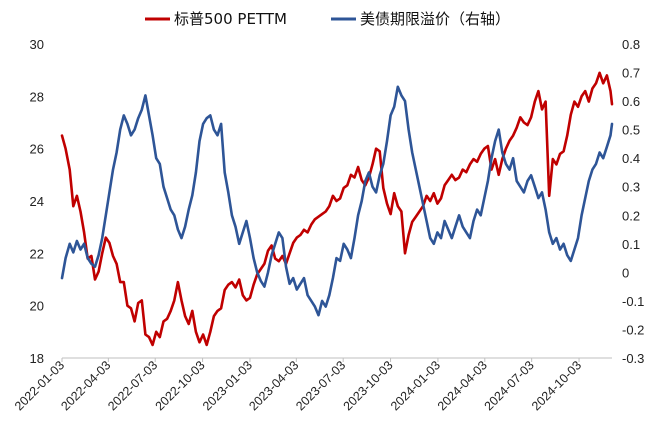 The height and width of the screenshot is (433, 660). I want to click on x-tick-label: 2022-10-03, so click(180, 385).